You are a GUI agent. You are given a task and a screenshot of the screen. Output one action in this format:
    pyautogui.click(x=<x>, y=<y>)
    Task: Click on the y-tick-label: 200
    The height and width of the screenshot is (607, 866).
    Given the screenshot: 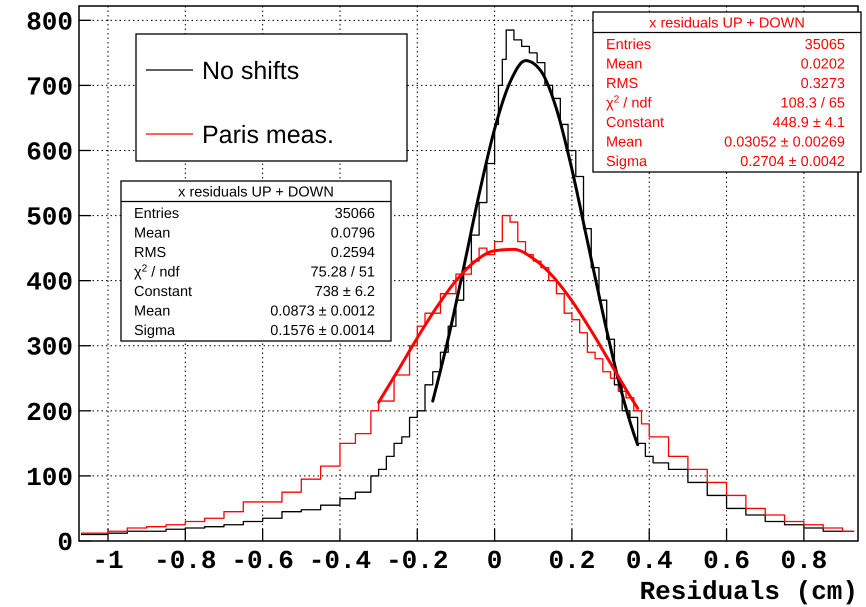 What is the action you would take?
    pyautogui.click(x=49, y=413)
    